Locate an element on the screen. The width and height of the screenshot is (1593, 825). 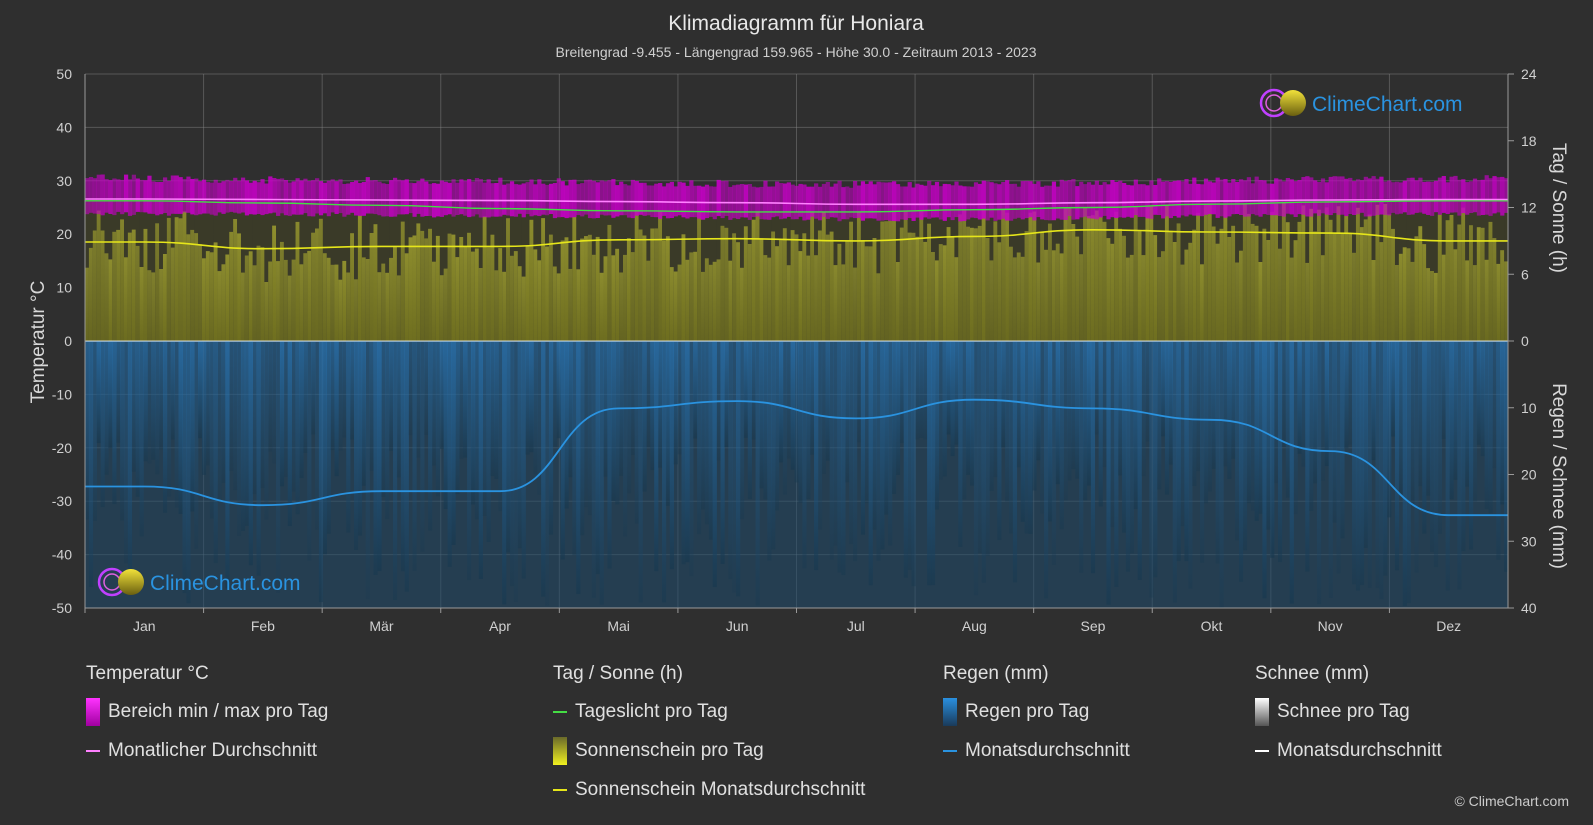
legend-label: Sonnenschein pro Tag is located at coordinates (669, 750).